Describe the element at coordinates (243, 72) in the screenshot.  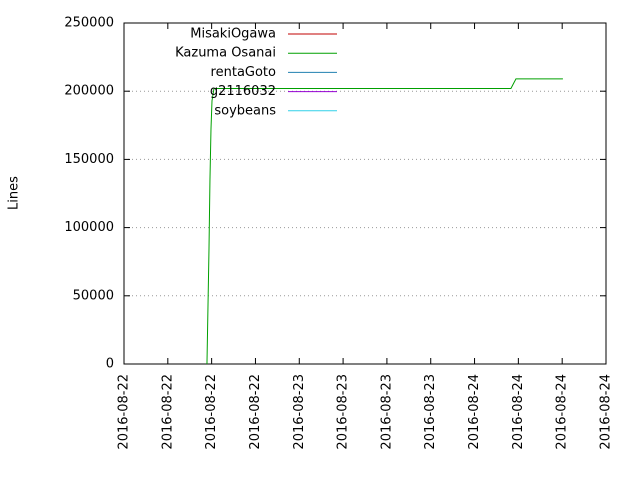
I see `legend-label: rentaGoto` at that location.